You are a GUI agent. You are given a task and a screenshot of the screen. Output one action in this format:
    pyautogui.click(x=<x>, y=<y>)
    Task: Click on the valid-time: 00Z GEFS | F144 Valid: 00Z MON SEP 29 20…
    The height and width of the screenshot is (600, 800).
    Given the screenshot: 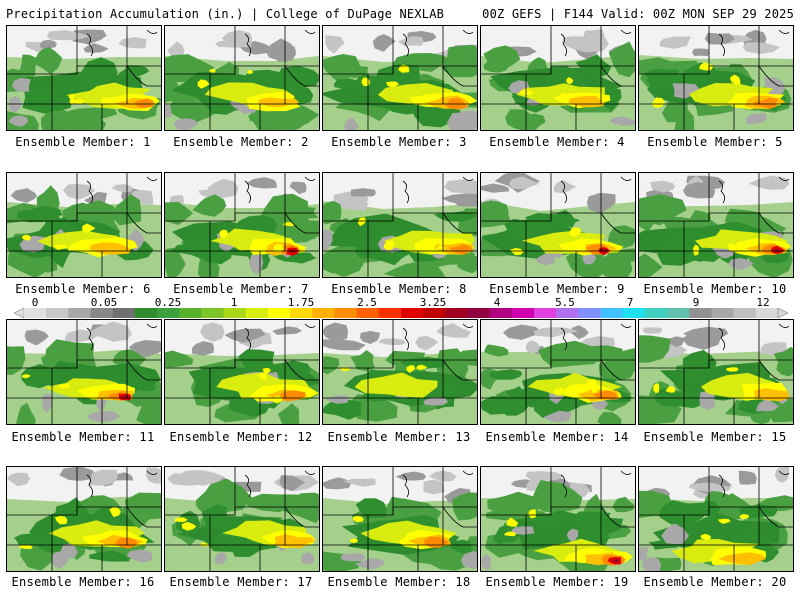 What is the action you would take?
    pyautogui.click(x=638, y=14)
    